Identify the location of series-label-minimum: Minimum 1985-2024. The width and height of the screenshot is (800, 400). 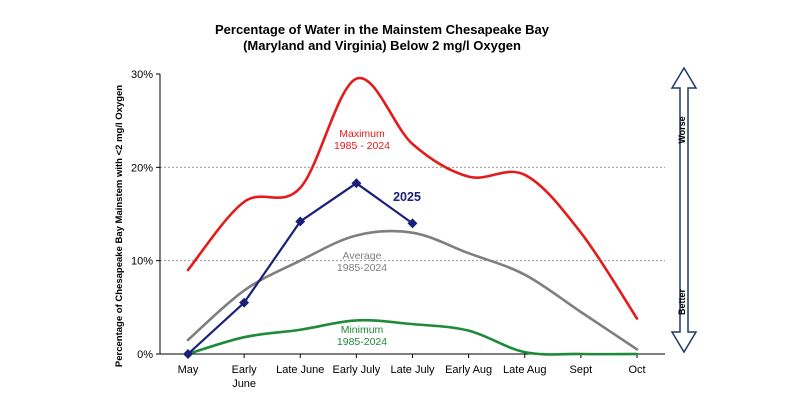
(362, 336).